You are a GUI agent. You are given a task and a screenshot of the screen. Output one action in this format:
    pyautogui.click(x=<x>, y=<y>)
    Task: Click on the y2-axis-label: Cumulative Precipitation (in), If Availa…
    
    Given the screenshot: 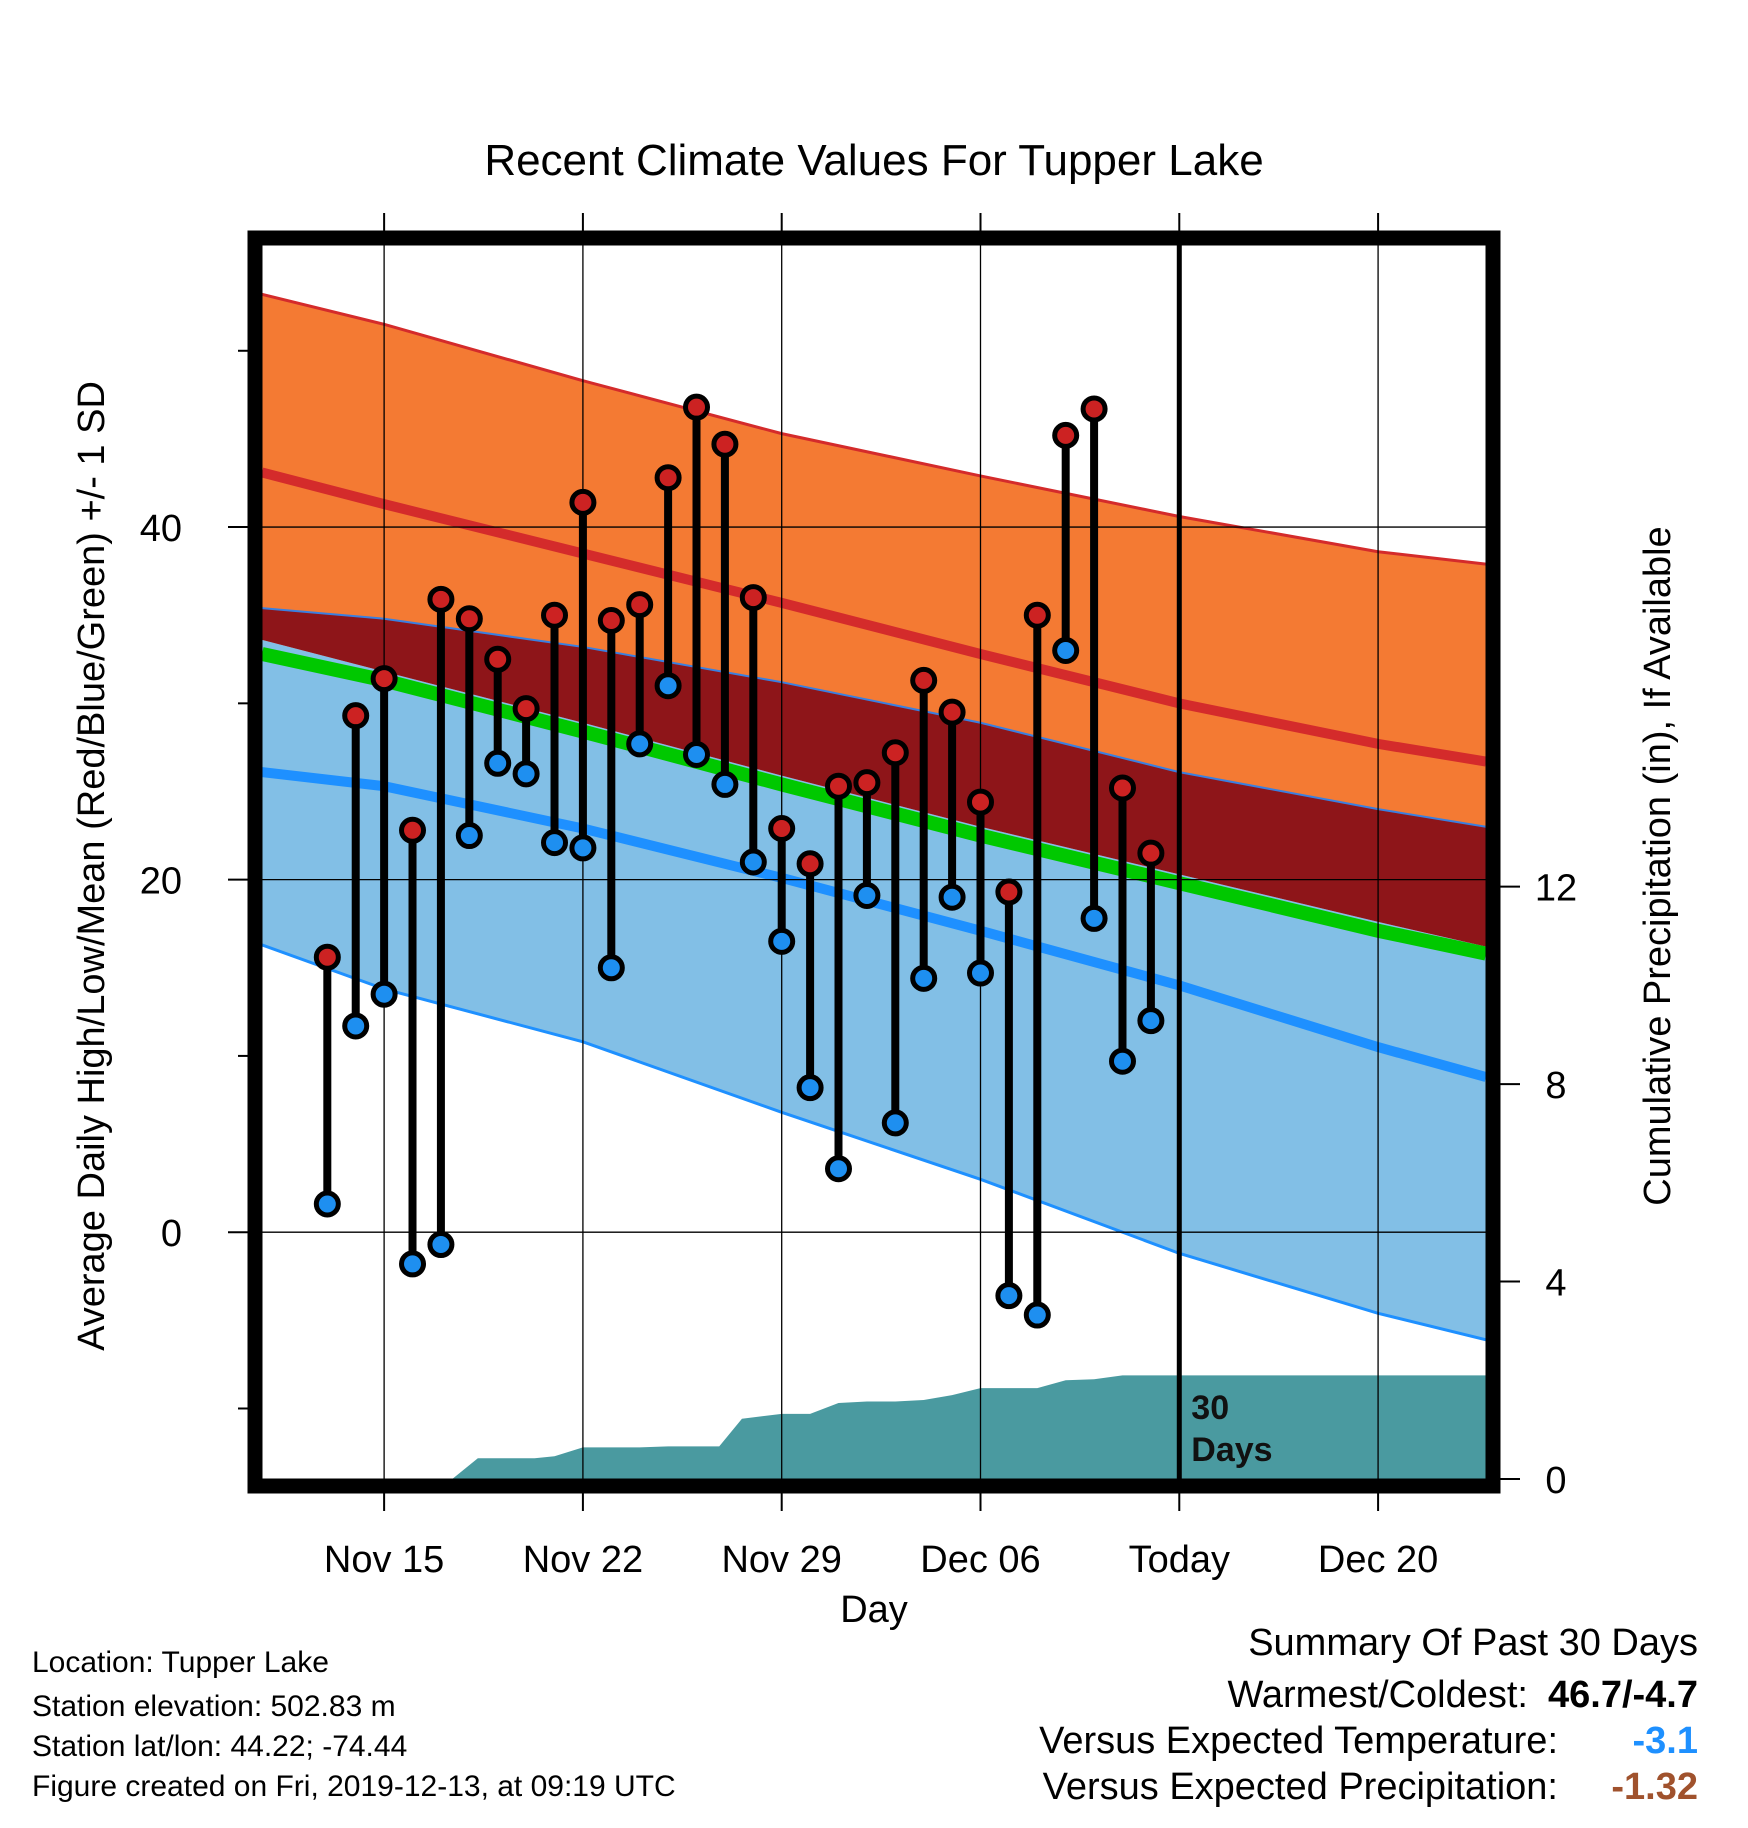 What is the action you would take?
    pyautogui.click(x=1658, y=865)
    